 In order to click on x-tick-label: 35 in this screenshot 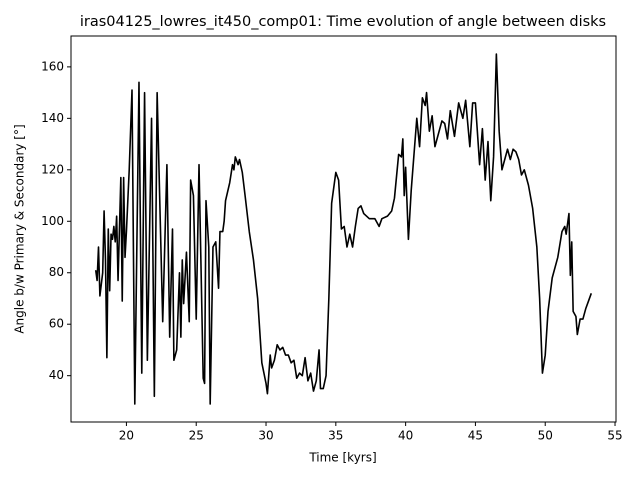, I will do `click(335, 436)`.